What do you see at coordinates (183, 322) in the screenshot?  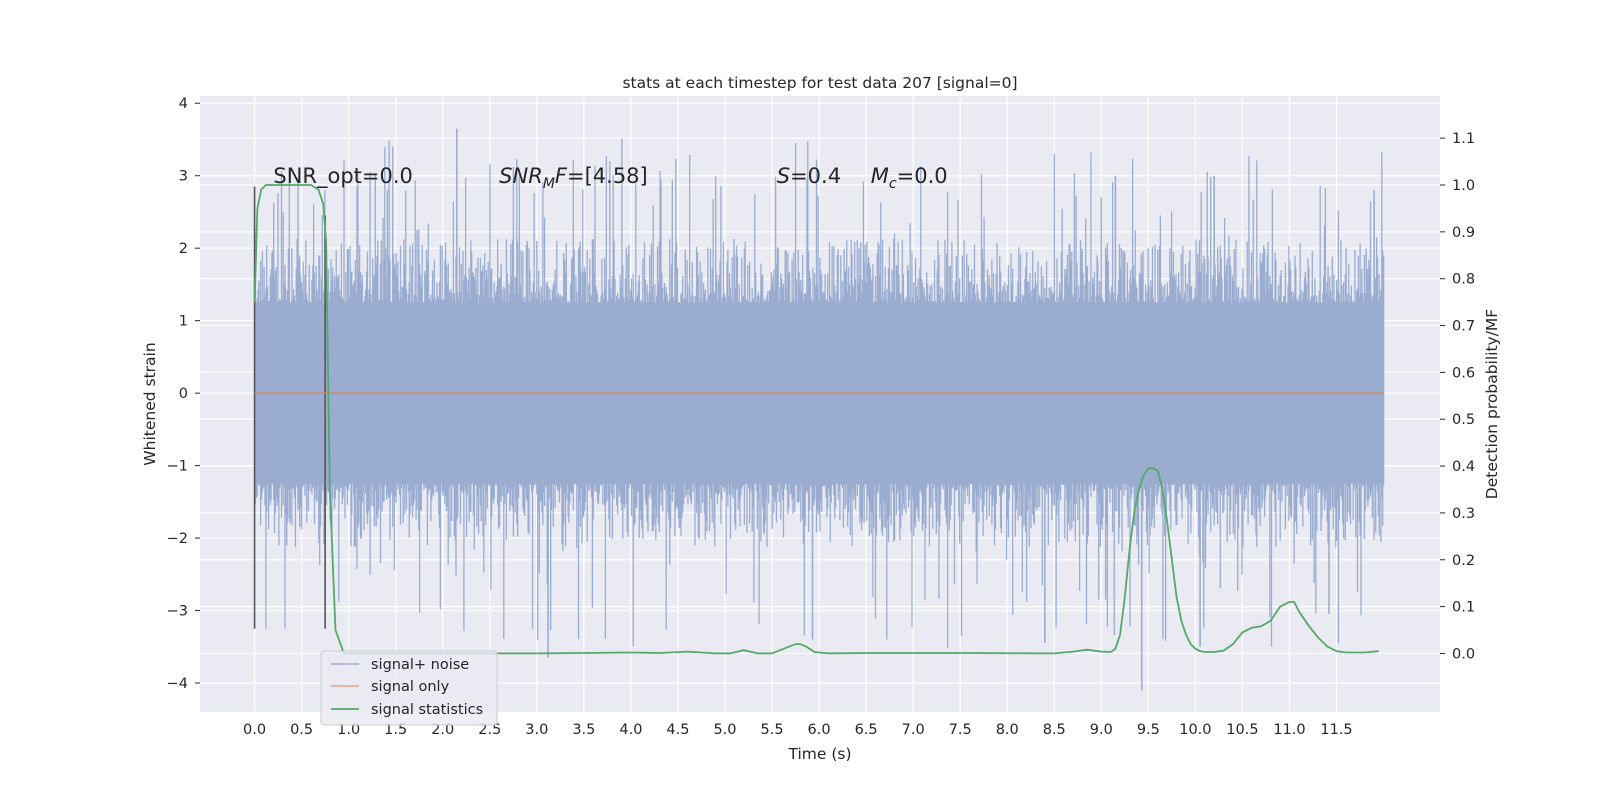 I see `y-tick-label: 1` at bounding box center [183, 322].